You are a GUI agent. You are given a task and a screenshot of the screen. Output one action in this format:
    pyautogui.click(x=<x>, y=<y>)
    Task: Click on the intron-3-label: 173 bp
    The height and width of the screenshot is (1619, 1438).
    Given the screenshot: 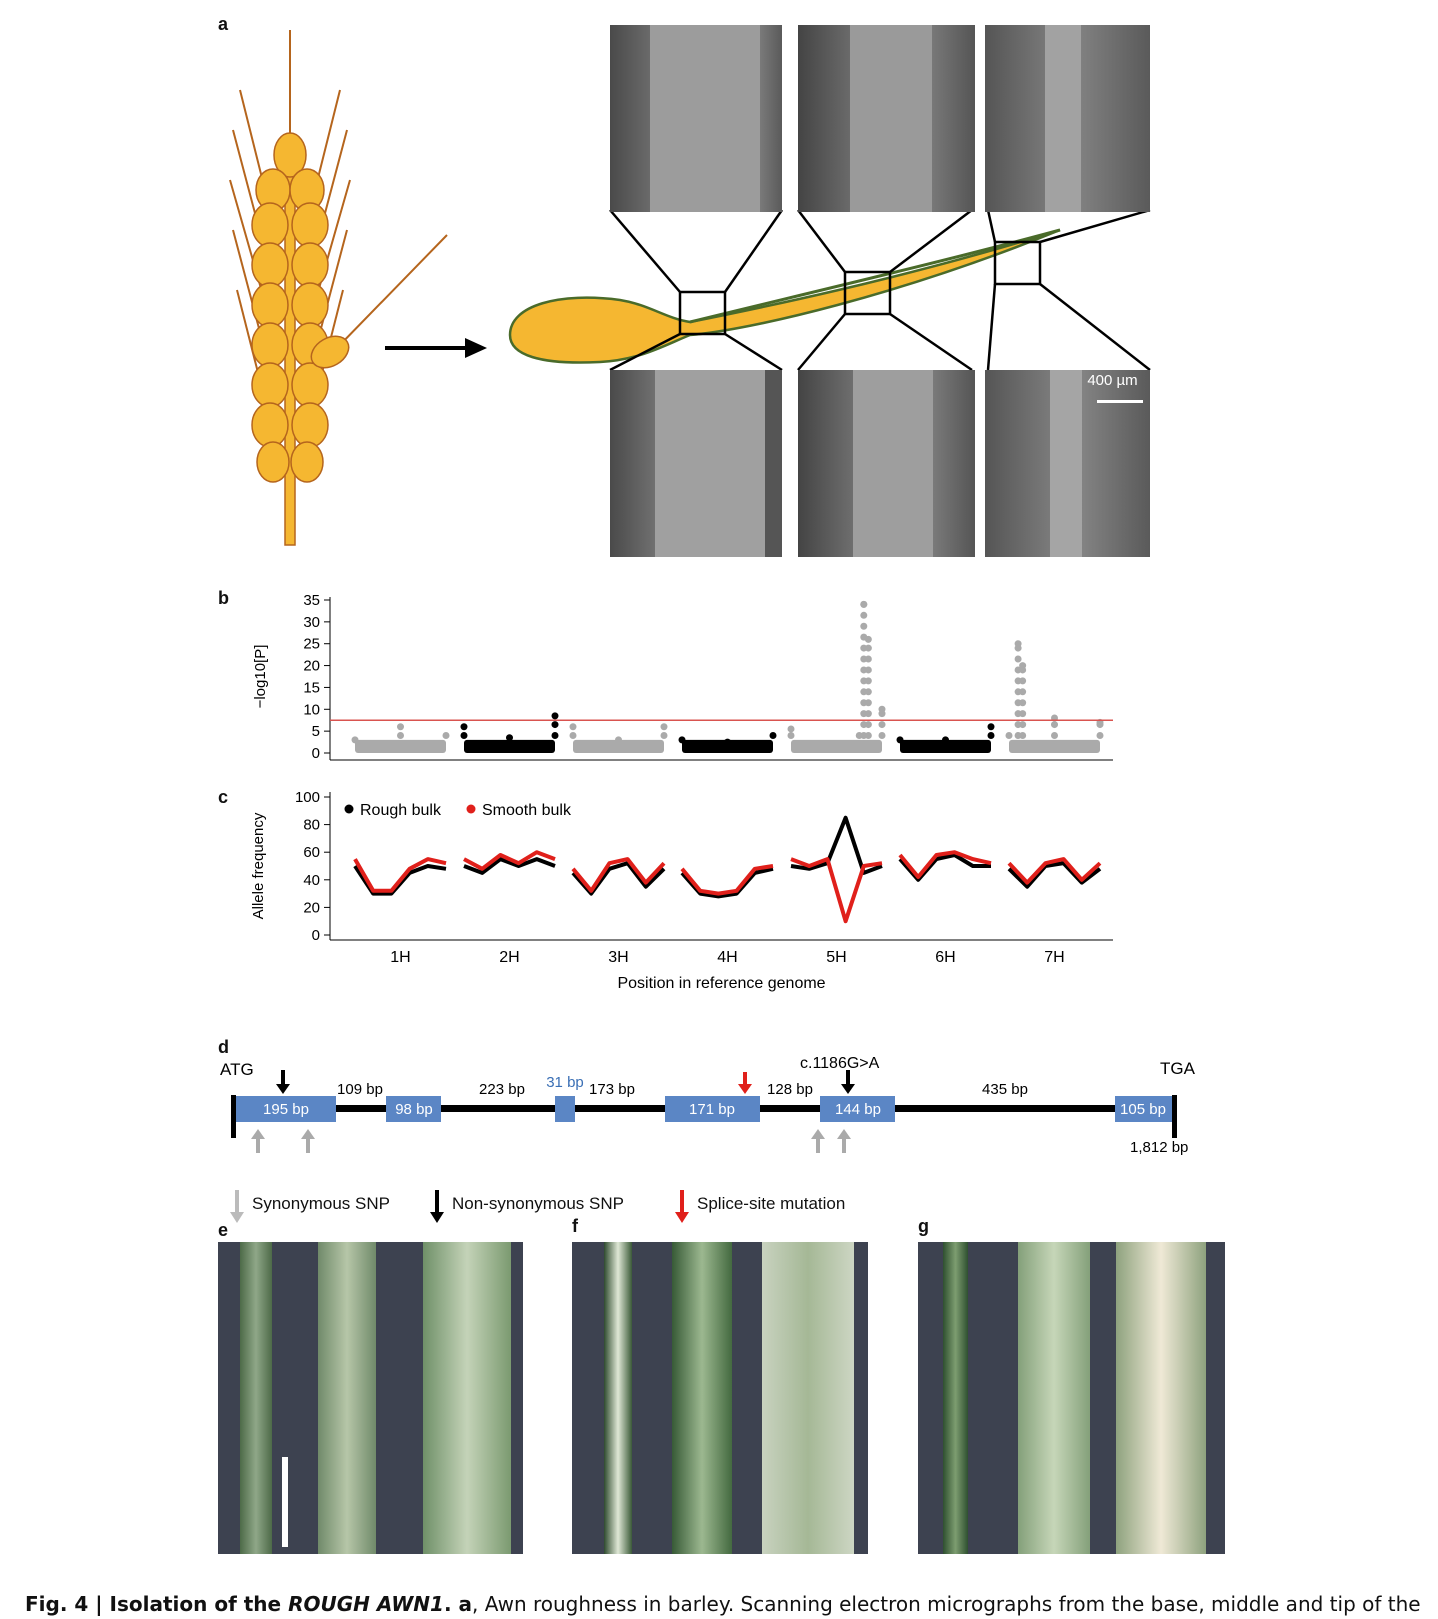 What is the action you would take?
    pyautogui.click(x=612, y=1089)
    